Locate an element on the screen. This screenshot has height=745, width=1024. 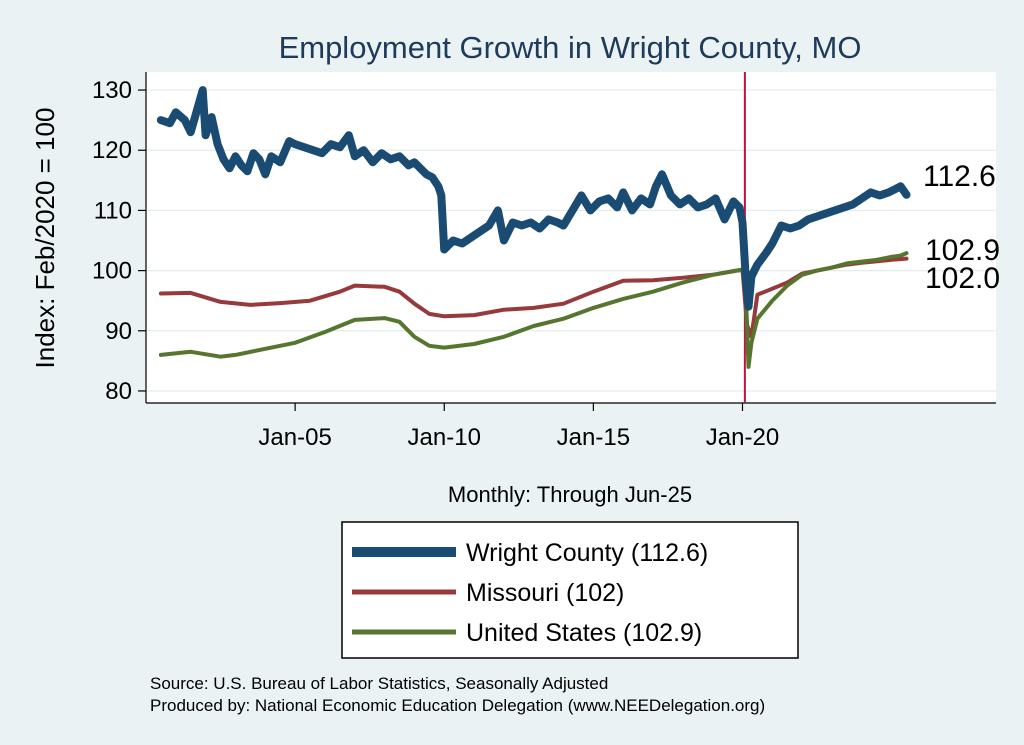
x-tick-label: Jan-15 is located at coordinates (593, 437).